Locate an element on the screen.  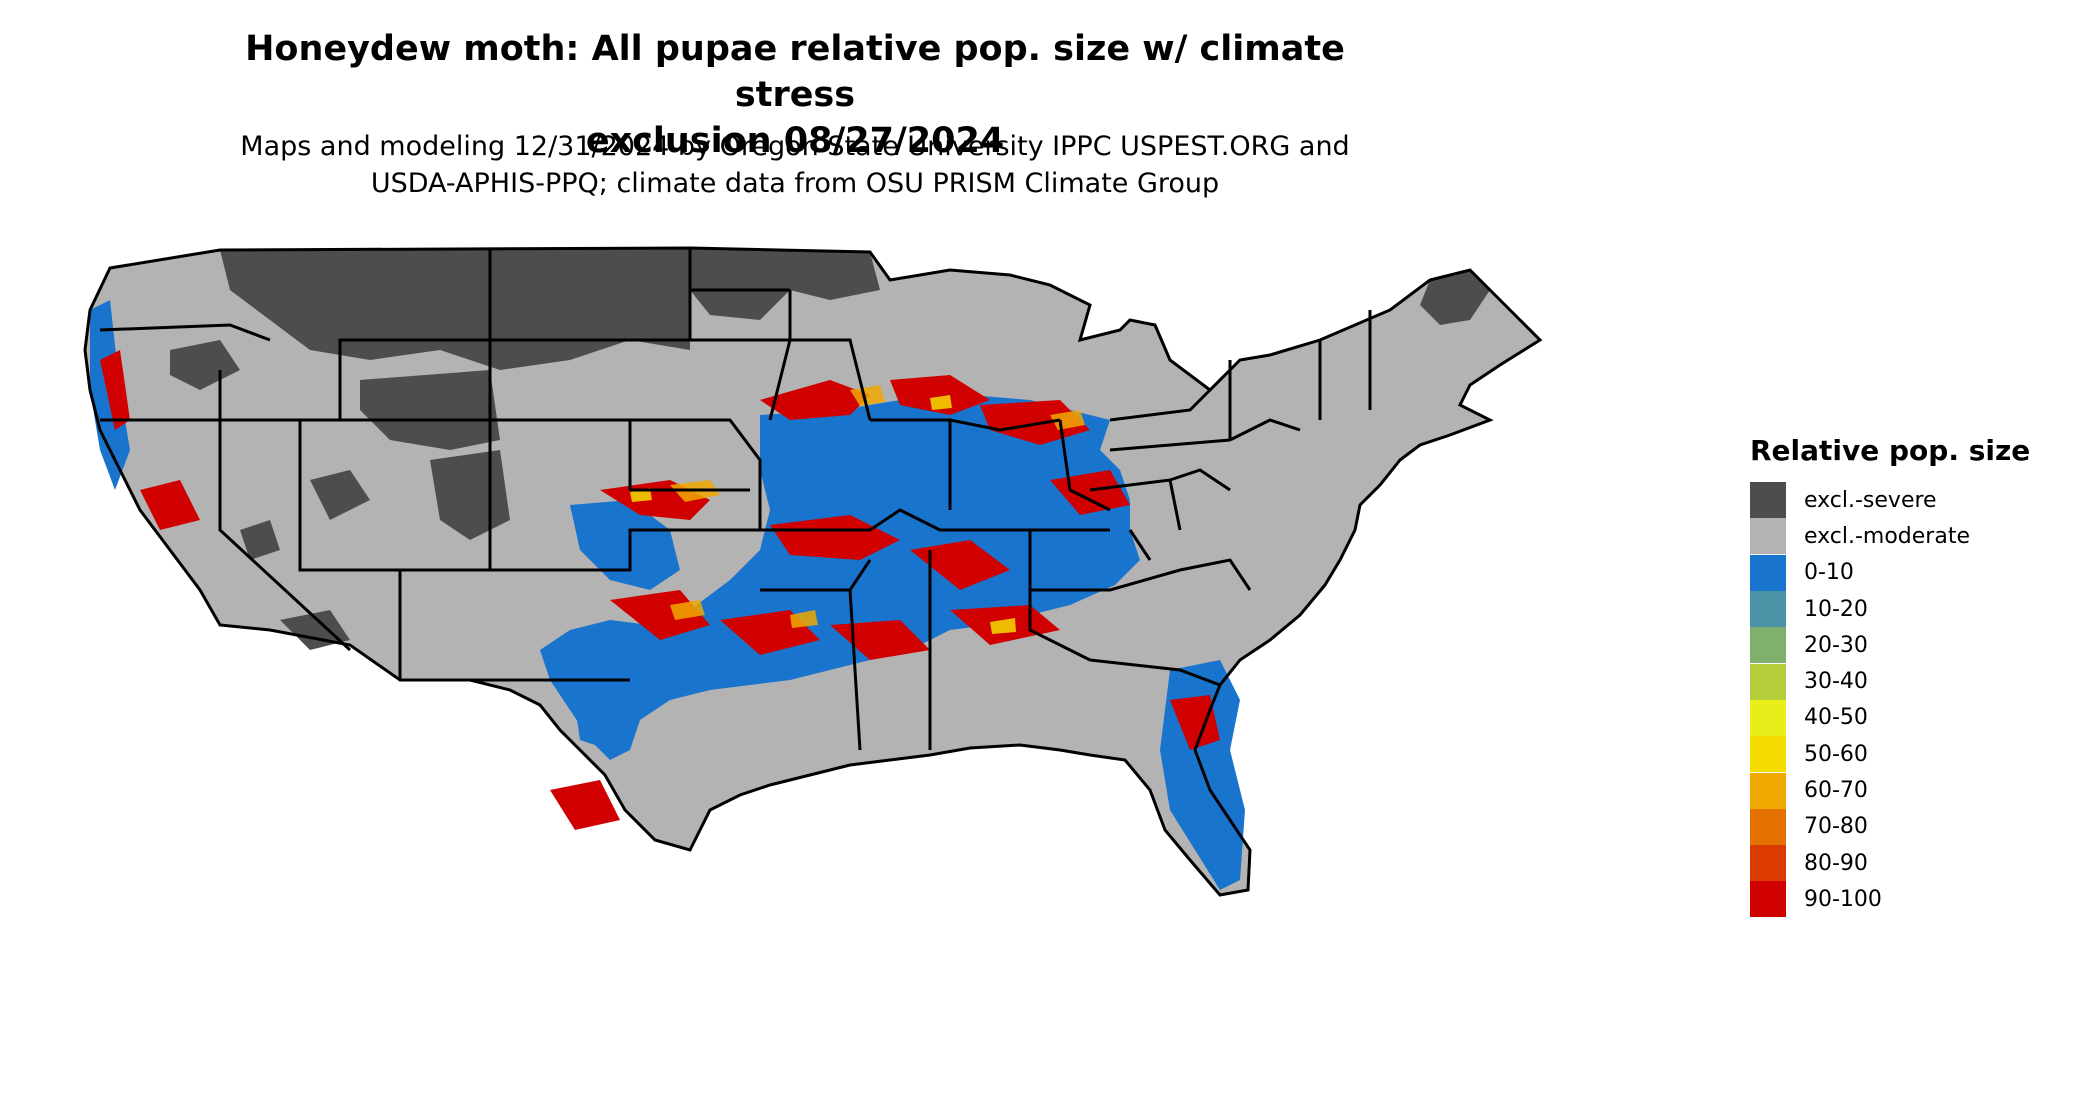
legend-item: 40-50 is located at coordinates (1915, 717).